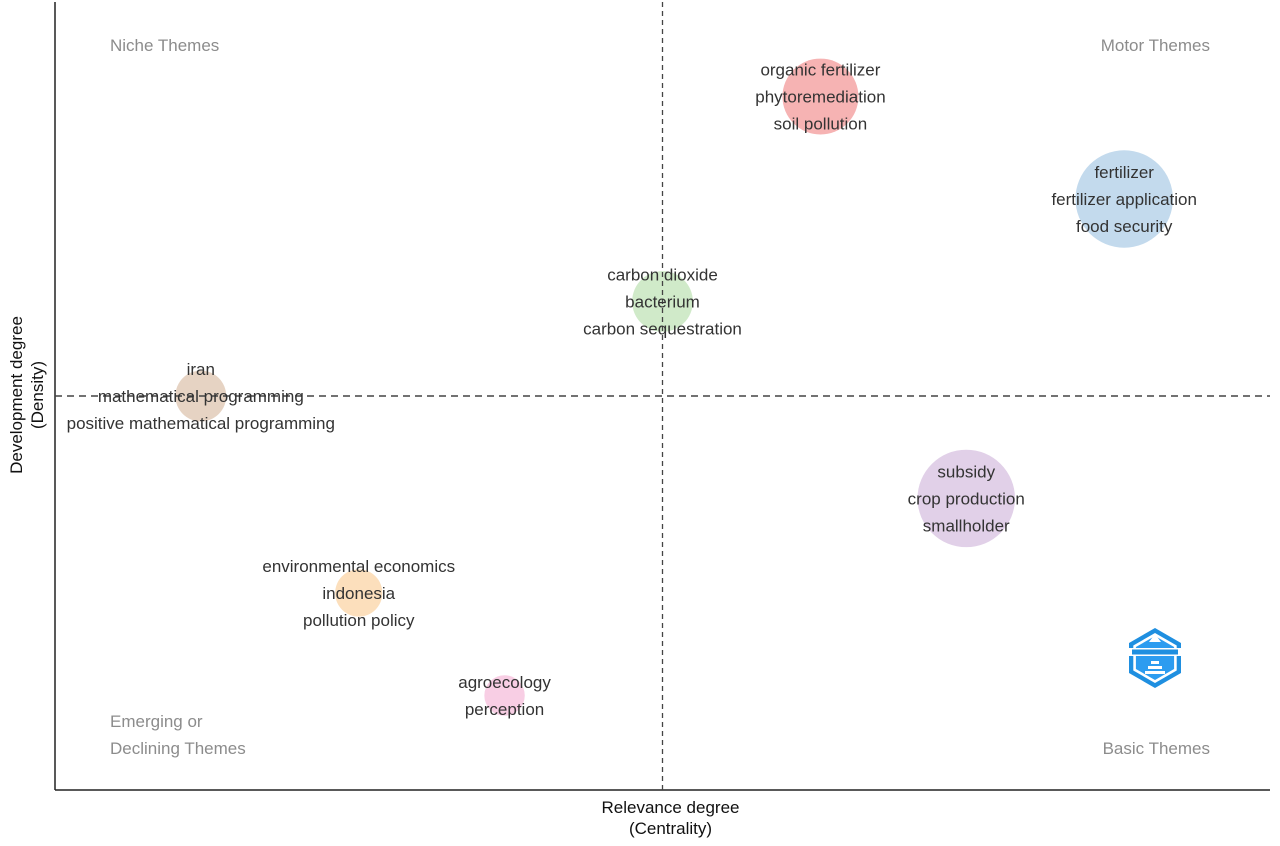 This screenshot has height=846, width=1280. I want to click on y-axis-title: Development degree, so click(16, 395).